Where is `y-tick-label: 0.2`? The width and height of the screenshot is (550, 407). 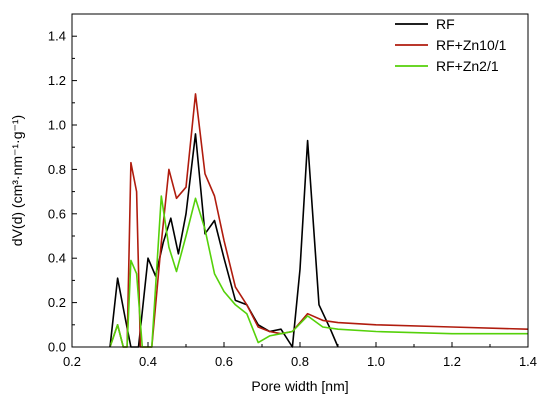
y-tick-label: 0.2 is located at coordinates (57, 302).